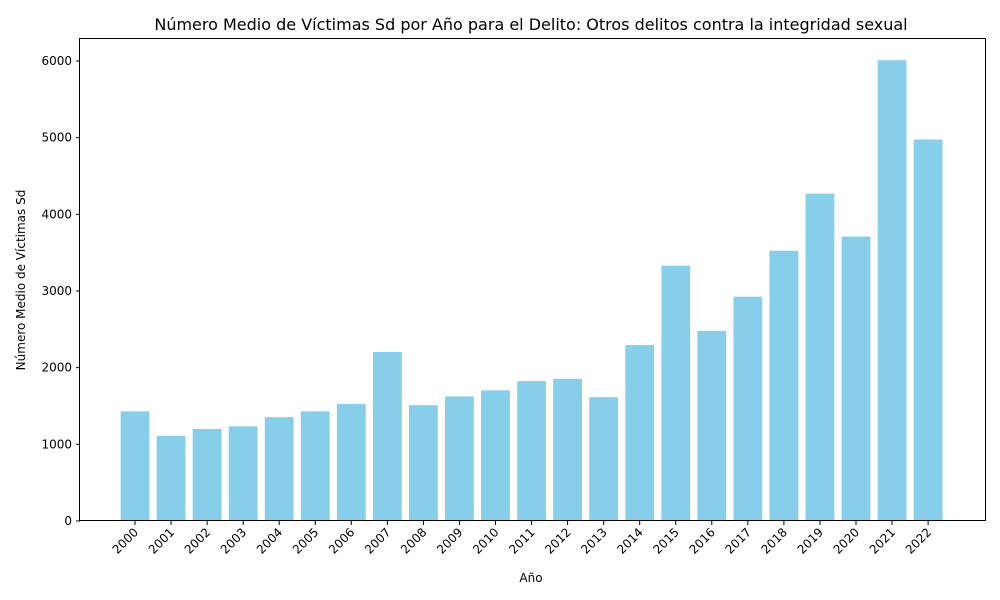  Describe the element at coordinates (233, 540) in the screenshot. I see `x-tick-label: 2003` at that location.